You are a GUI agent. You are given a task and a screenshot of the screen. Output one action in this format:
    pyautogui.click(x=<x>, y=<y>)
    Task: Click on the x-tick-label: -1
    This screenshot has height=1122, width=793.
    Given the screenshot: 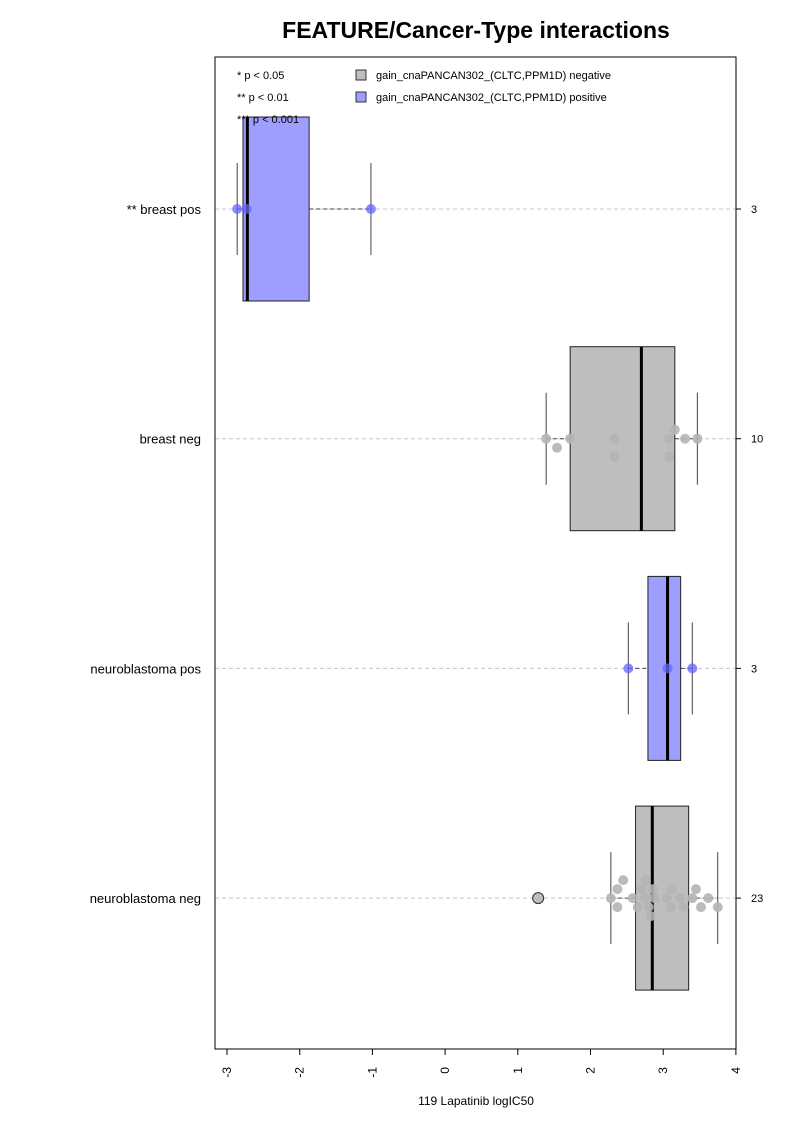 What is the action you would take?
    pyautogui.click(x=372, y=1072)
    